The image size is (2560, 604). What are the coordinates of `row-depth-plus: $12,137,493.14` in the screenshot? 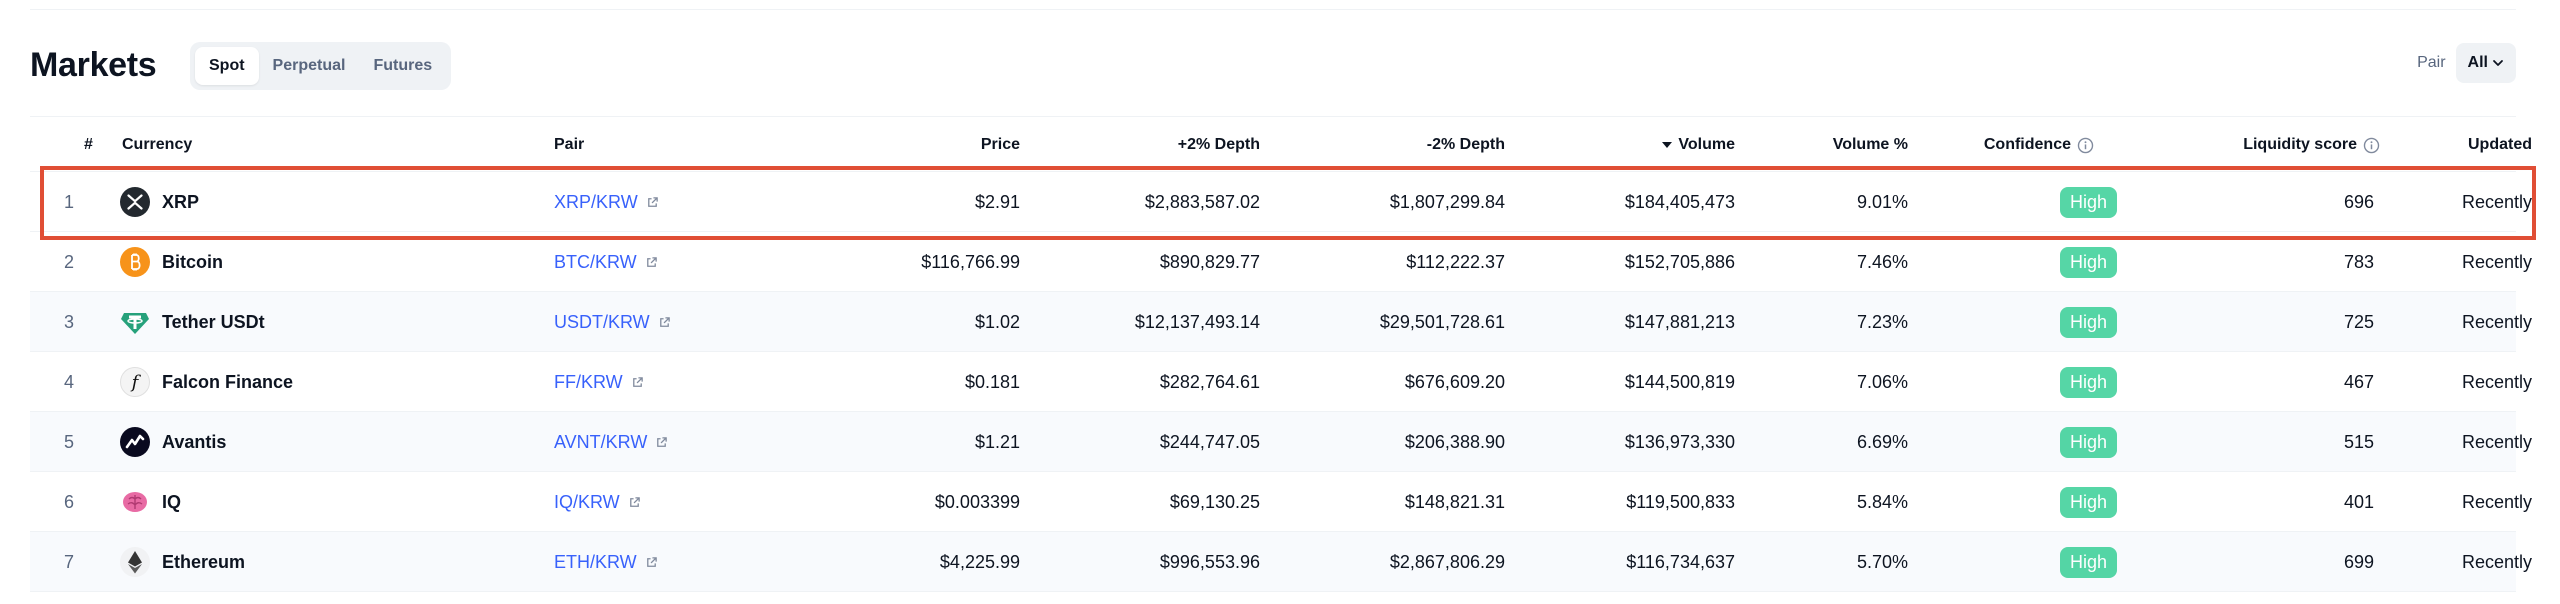 It's located at (1197, 321).